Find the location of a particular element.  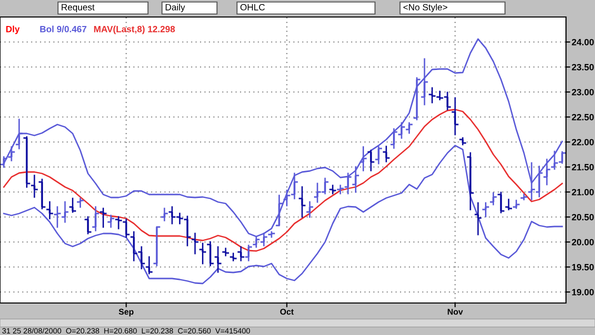

y-tick-label: 23.50 is located at coordinates (583, 67).